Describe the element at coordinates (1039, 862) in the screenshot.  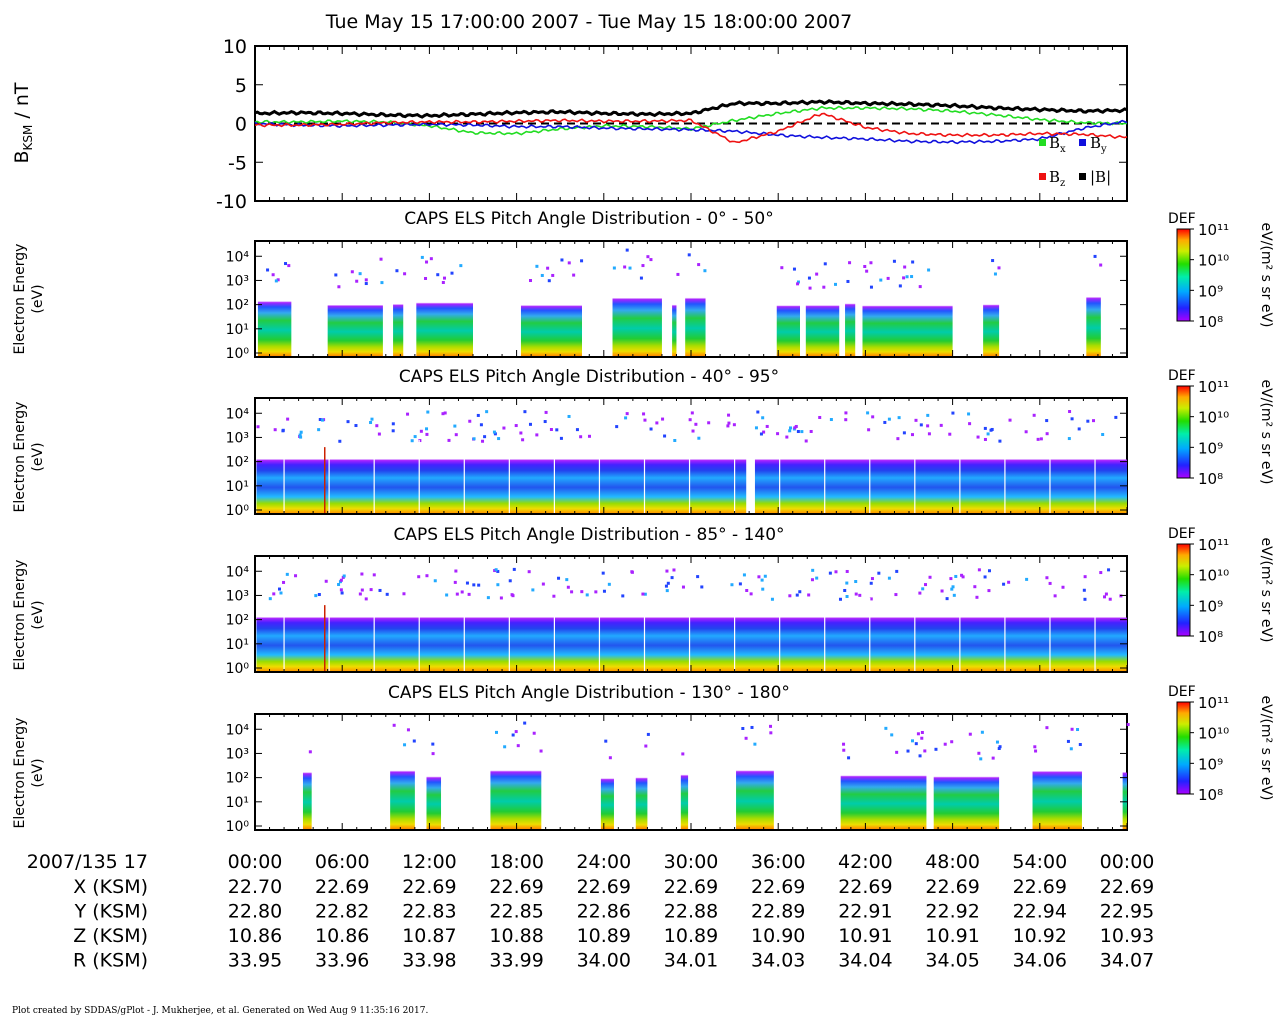
I see `ephemeris-time-value: 54:00` at that location.